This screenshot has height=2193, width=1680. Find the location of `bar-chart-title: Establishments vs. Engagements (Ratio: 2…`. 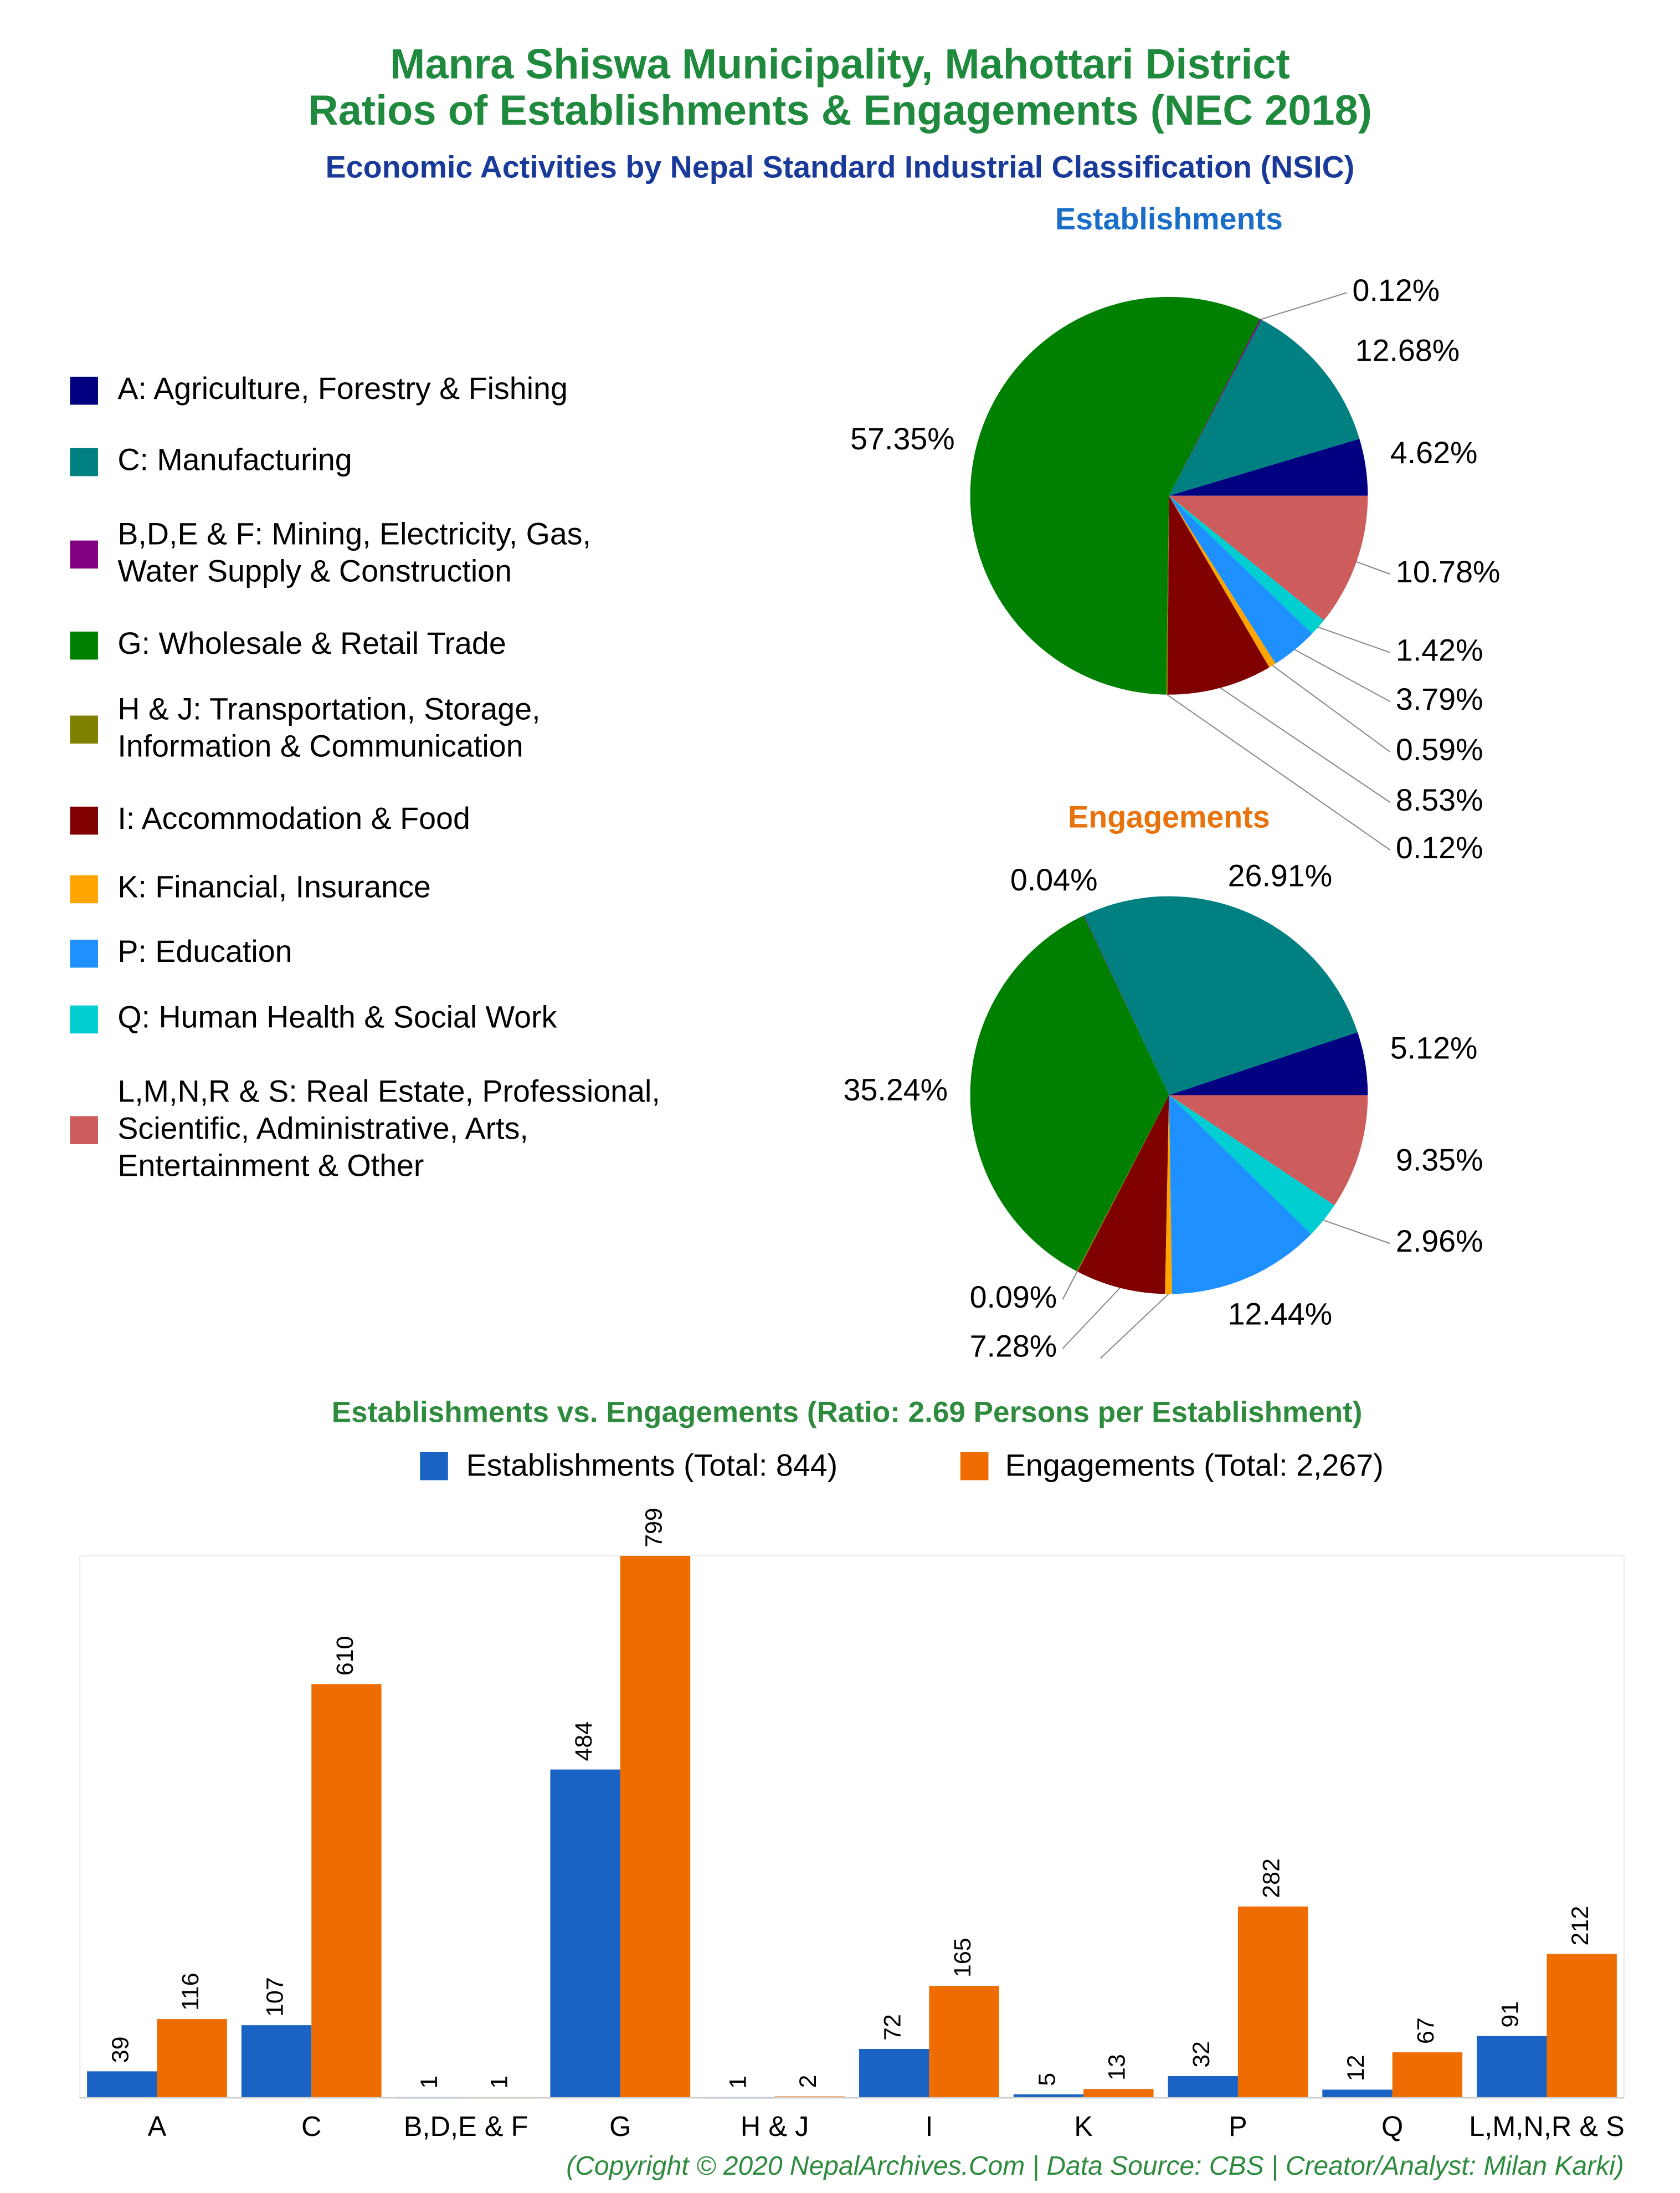

bar-chart-title: Establishments vs. Engagements (Ratio: 2… is located at coordinates (847, 1412).